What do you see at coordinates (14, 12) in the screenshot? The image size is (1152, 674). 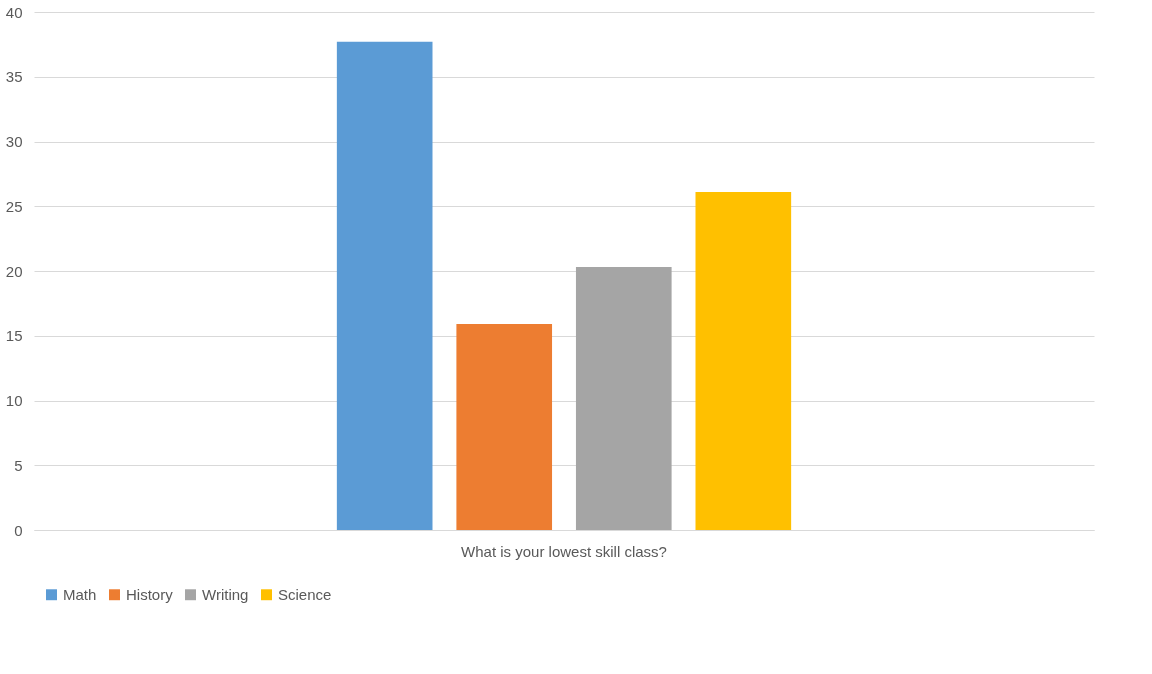 I see `y-tick-label: 40` at bounding box center [14, 12].